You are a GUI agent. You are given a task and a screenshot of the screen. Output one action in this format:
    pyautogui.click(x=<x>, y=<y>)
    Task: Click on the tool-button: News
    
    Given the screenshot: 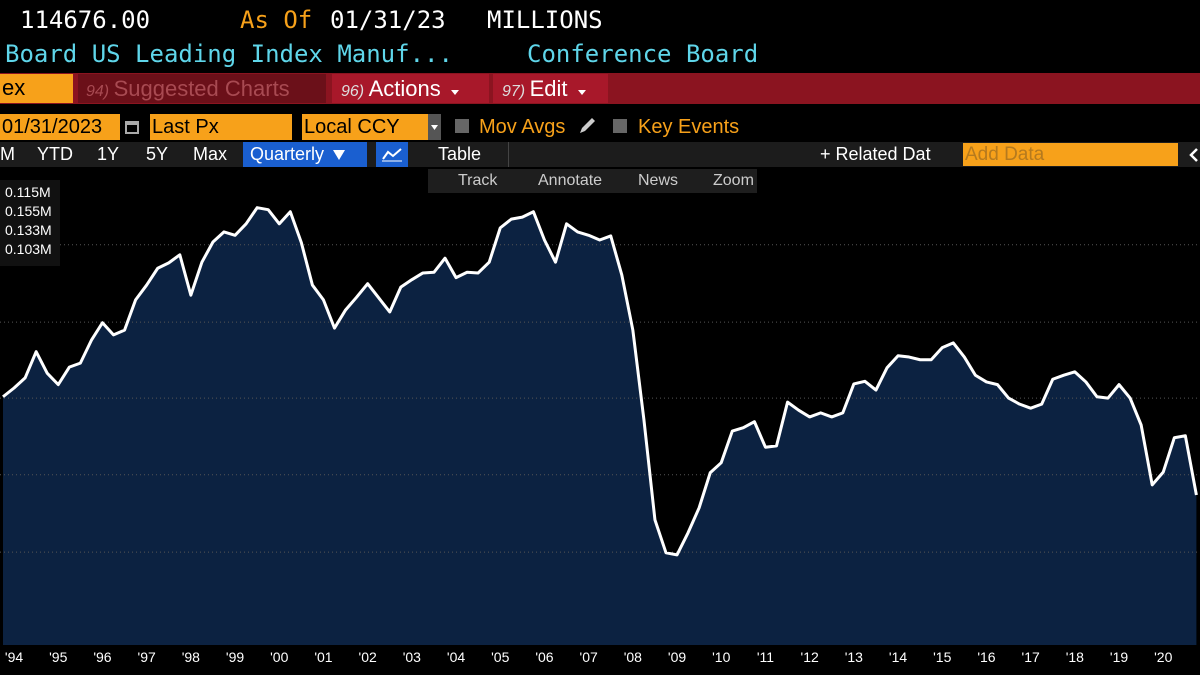 What is the action you would take?
    pyautogui.click(x=658, y=180)
    